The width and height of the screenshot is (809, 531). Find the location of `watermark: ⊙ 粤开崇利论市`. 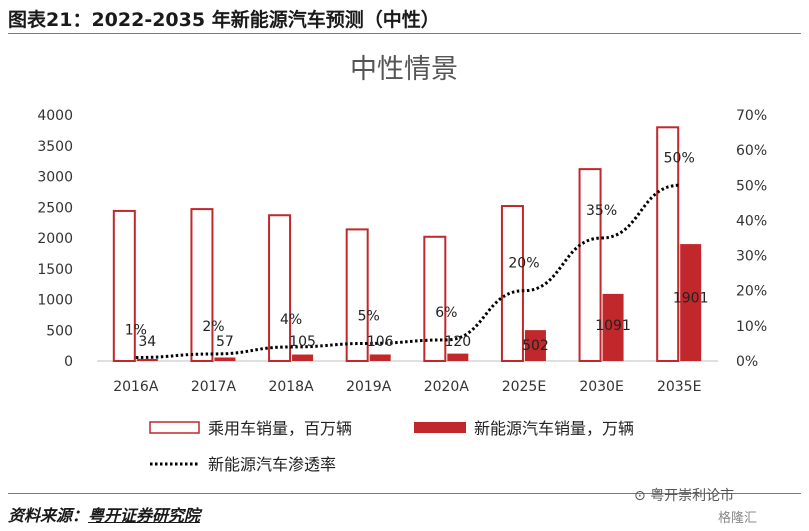

watermark: ⊙ 粤开崇利论市 is located at coordinates (684, 496).